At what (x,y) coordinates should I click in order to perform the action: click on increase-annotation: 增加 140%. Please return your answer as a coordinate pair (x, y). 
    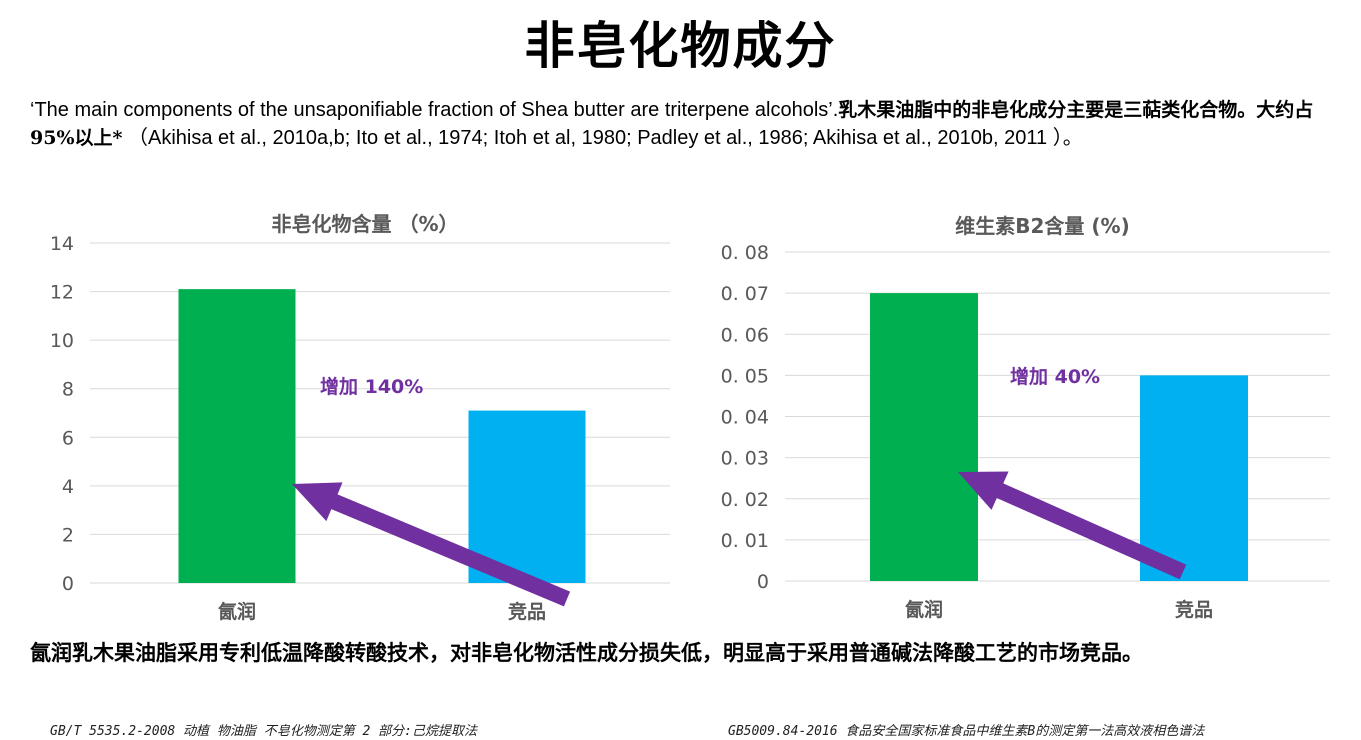
    Looking at the image, I should click on (371, 386).